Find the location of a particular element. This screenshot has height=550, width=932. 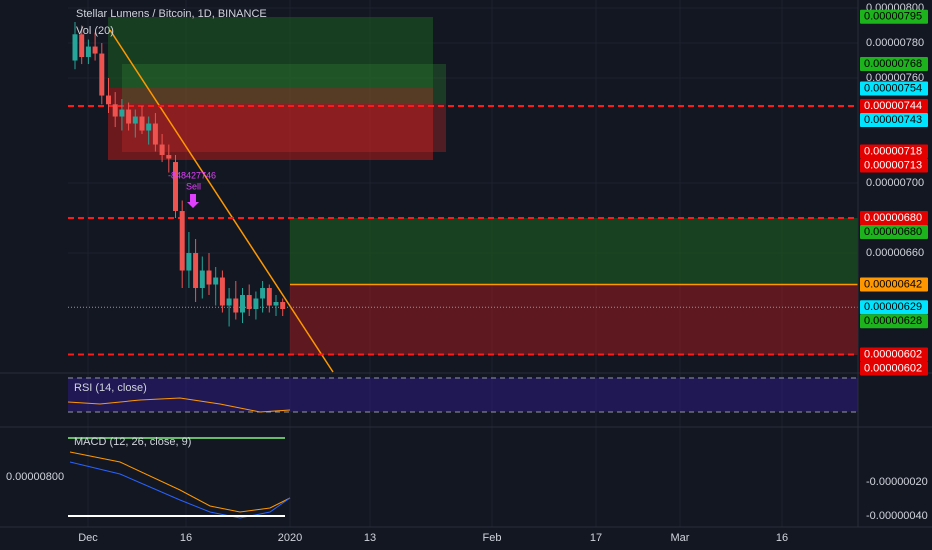

price-tag-label: 0.00000713 is located at coordinates (893, 165).